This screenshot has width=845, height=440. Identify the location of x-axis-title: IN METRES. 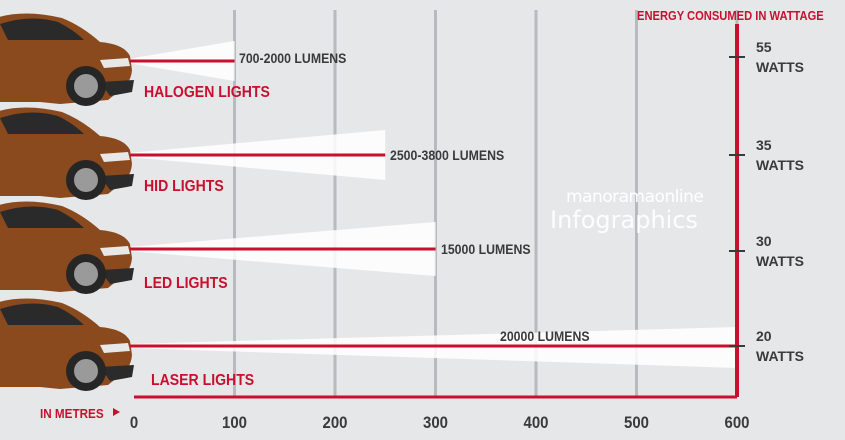
(72, 413).